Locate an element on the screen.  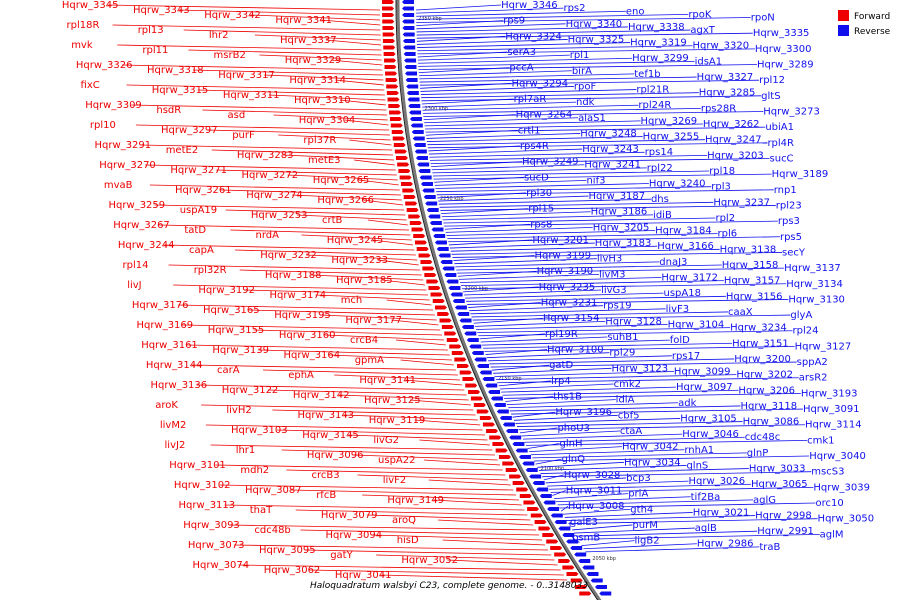
forward-gene-label: capA is located at coordinates (201, 250).